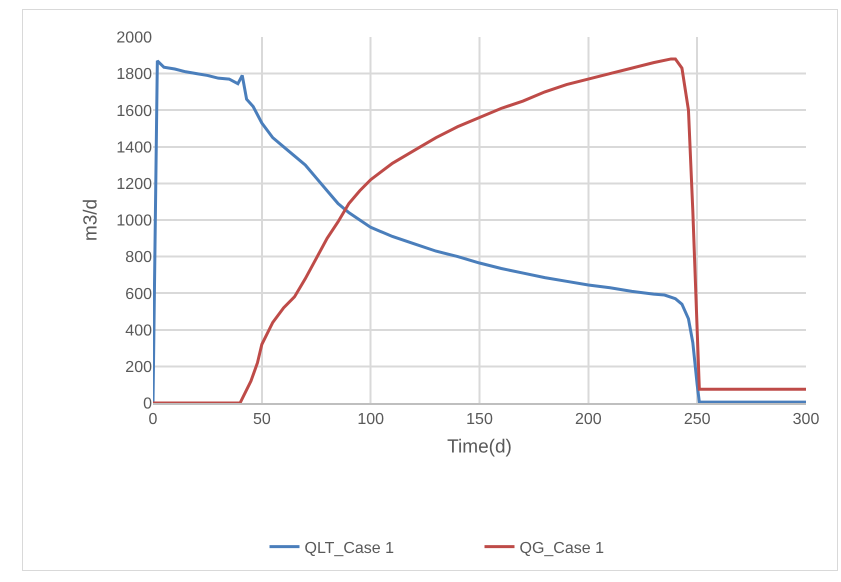 The height and width of the screenshot is (582, 841). I want to click on y-tick-label: 800, so click(138, 257).